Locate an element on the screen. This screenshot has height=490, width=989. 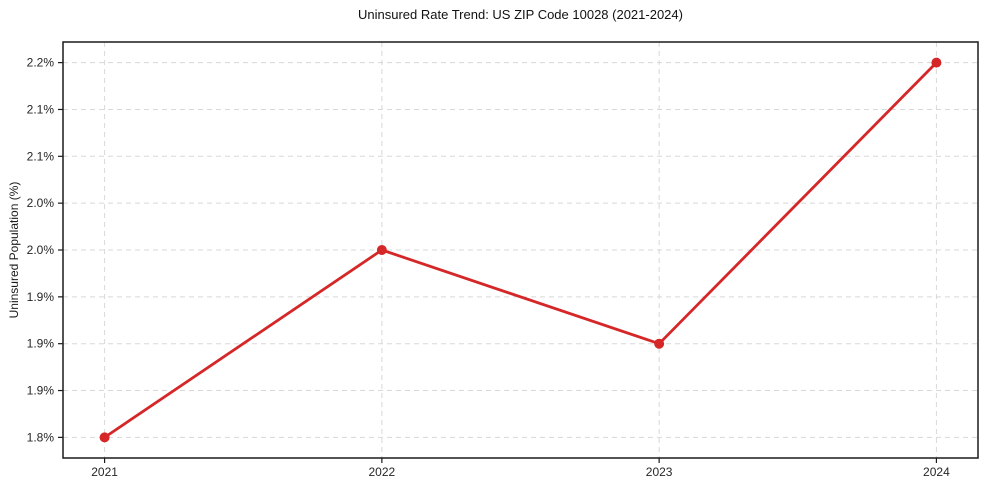
y-tick-label: 1.8% is located at coordinates (41, 437).